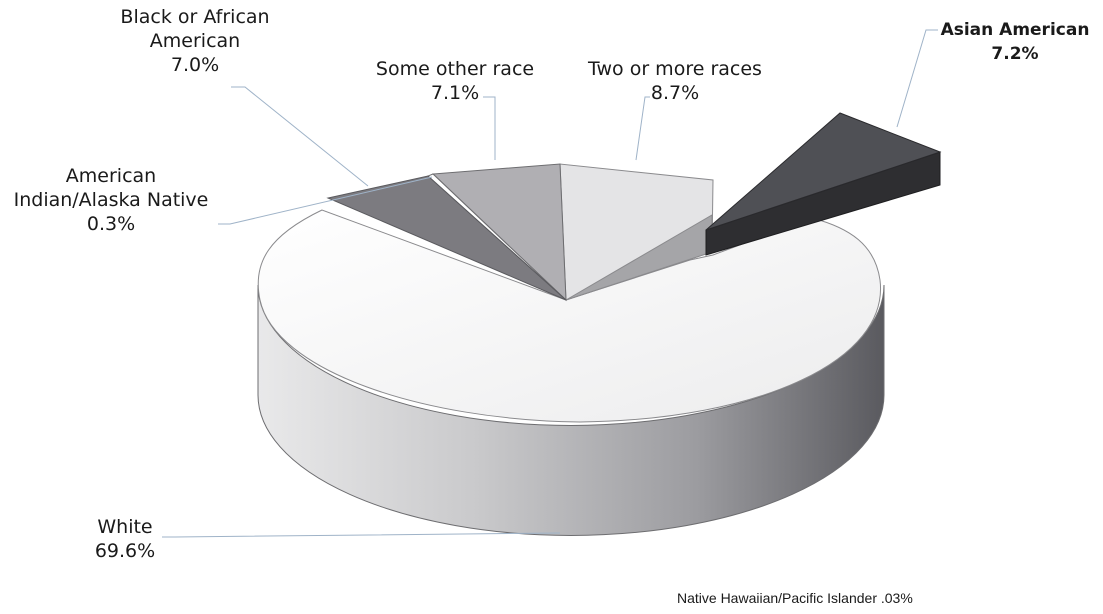 The image size is (1103, 614). I want to click on label-amind-line2: Indian/Alaska Native, so click(111, 200).